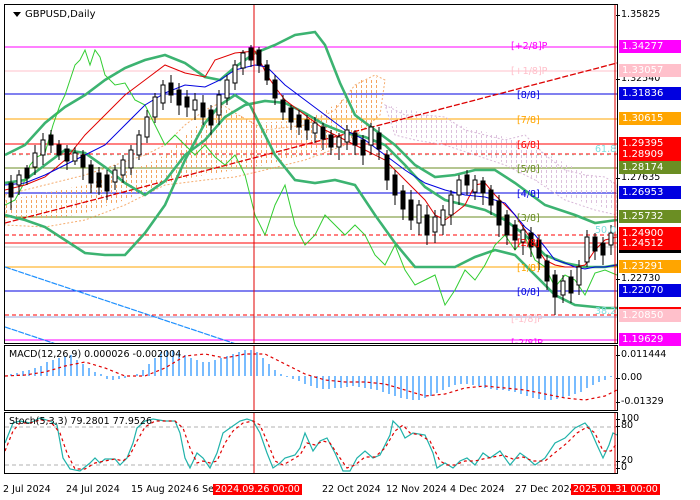  I want to click on macd-title: MACD(12,26,9) 0.000026 -0.002004, so click(95, 354).